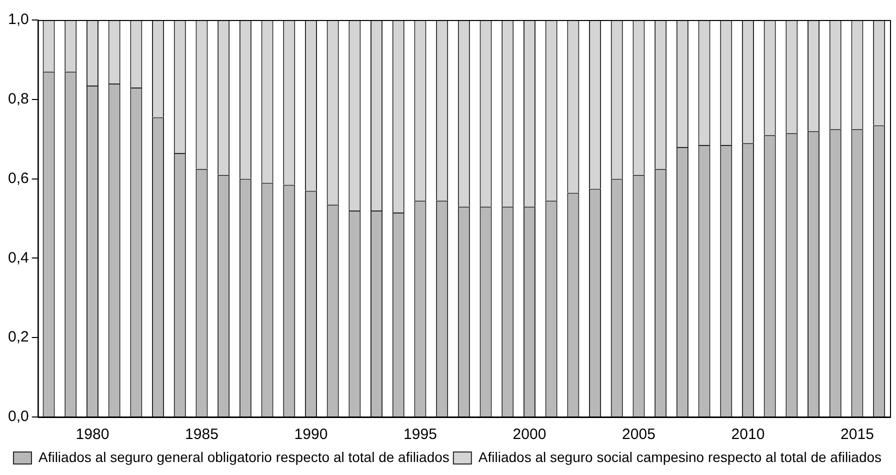 This screenshot has width=896, height=475. I want to click on y-tick-label: 0,0, so click(18, 417).